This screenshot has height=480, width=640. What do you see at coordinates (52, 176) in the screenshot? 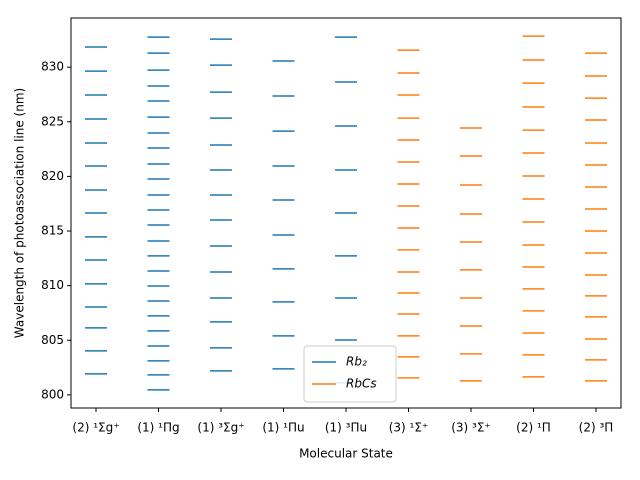
I see `y-tick-label: 820` at bounding box center [52, 176].